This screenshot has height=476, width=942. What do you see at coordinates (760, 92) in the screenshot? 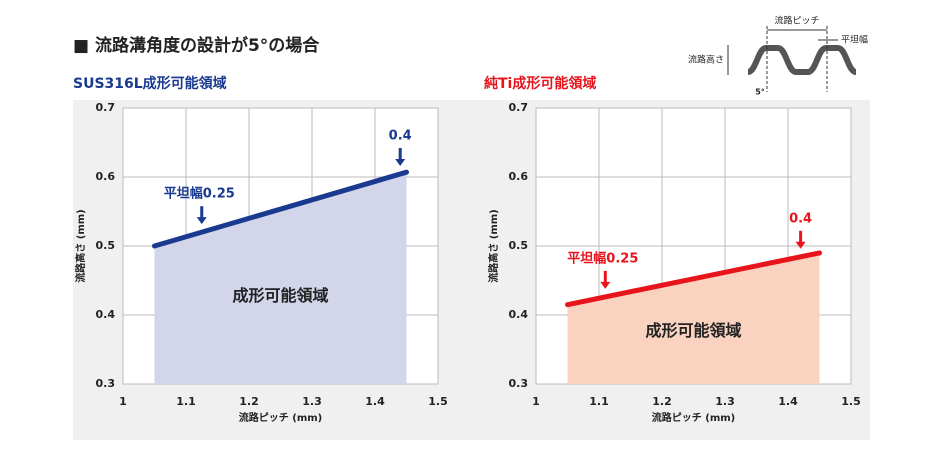
I see `diagram-label: 5°` at bounding box center [760, 92].